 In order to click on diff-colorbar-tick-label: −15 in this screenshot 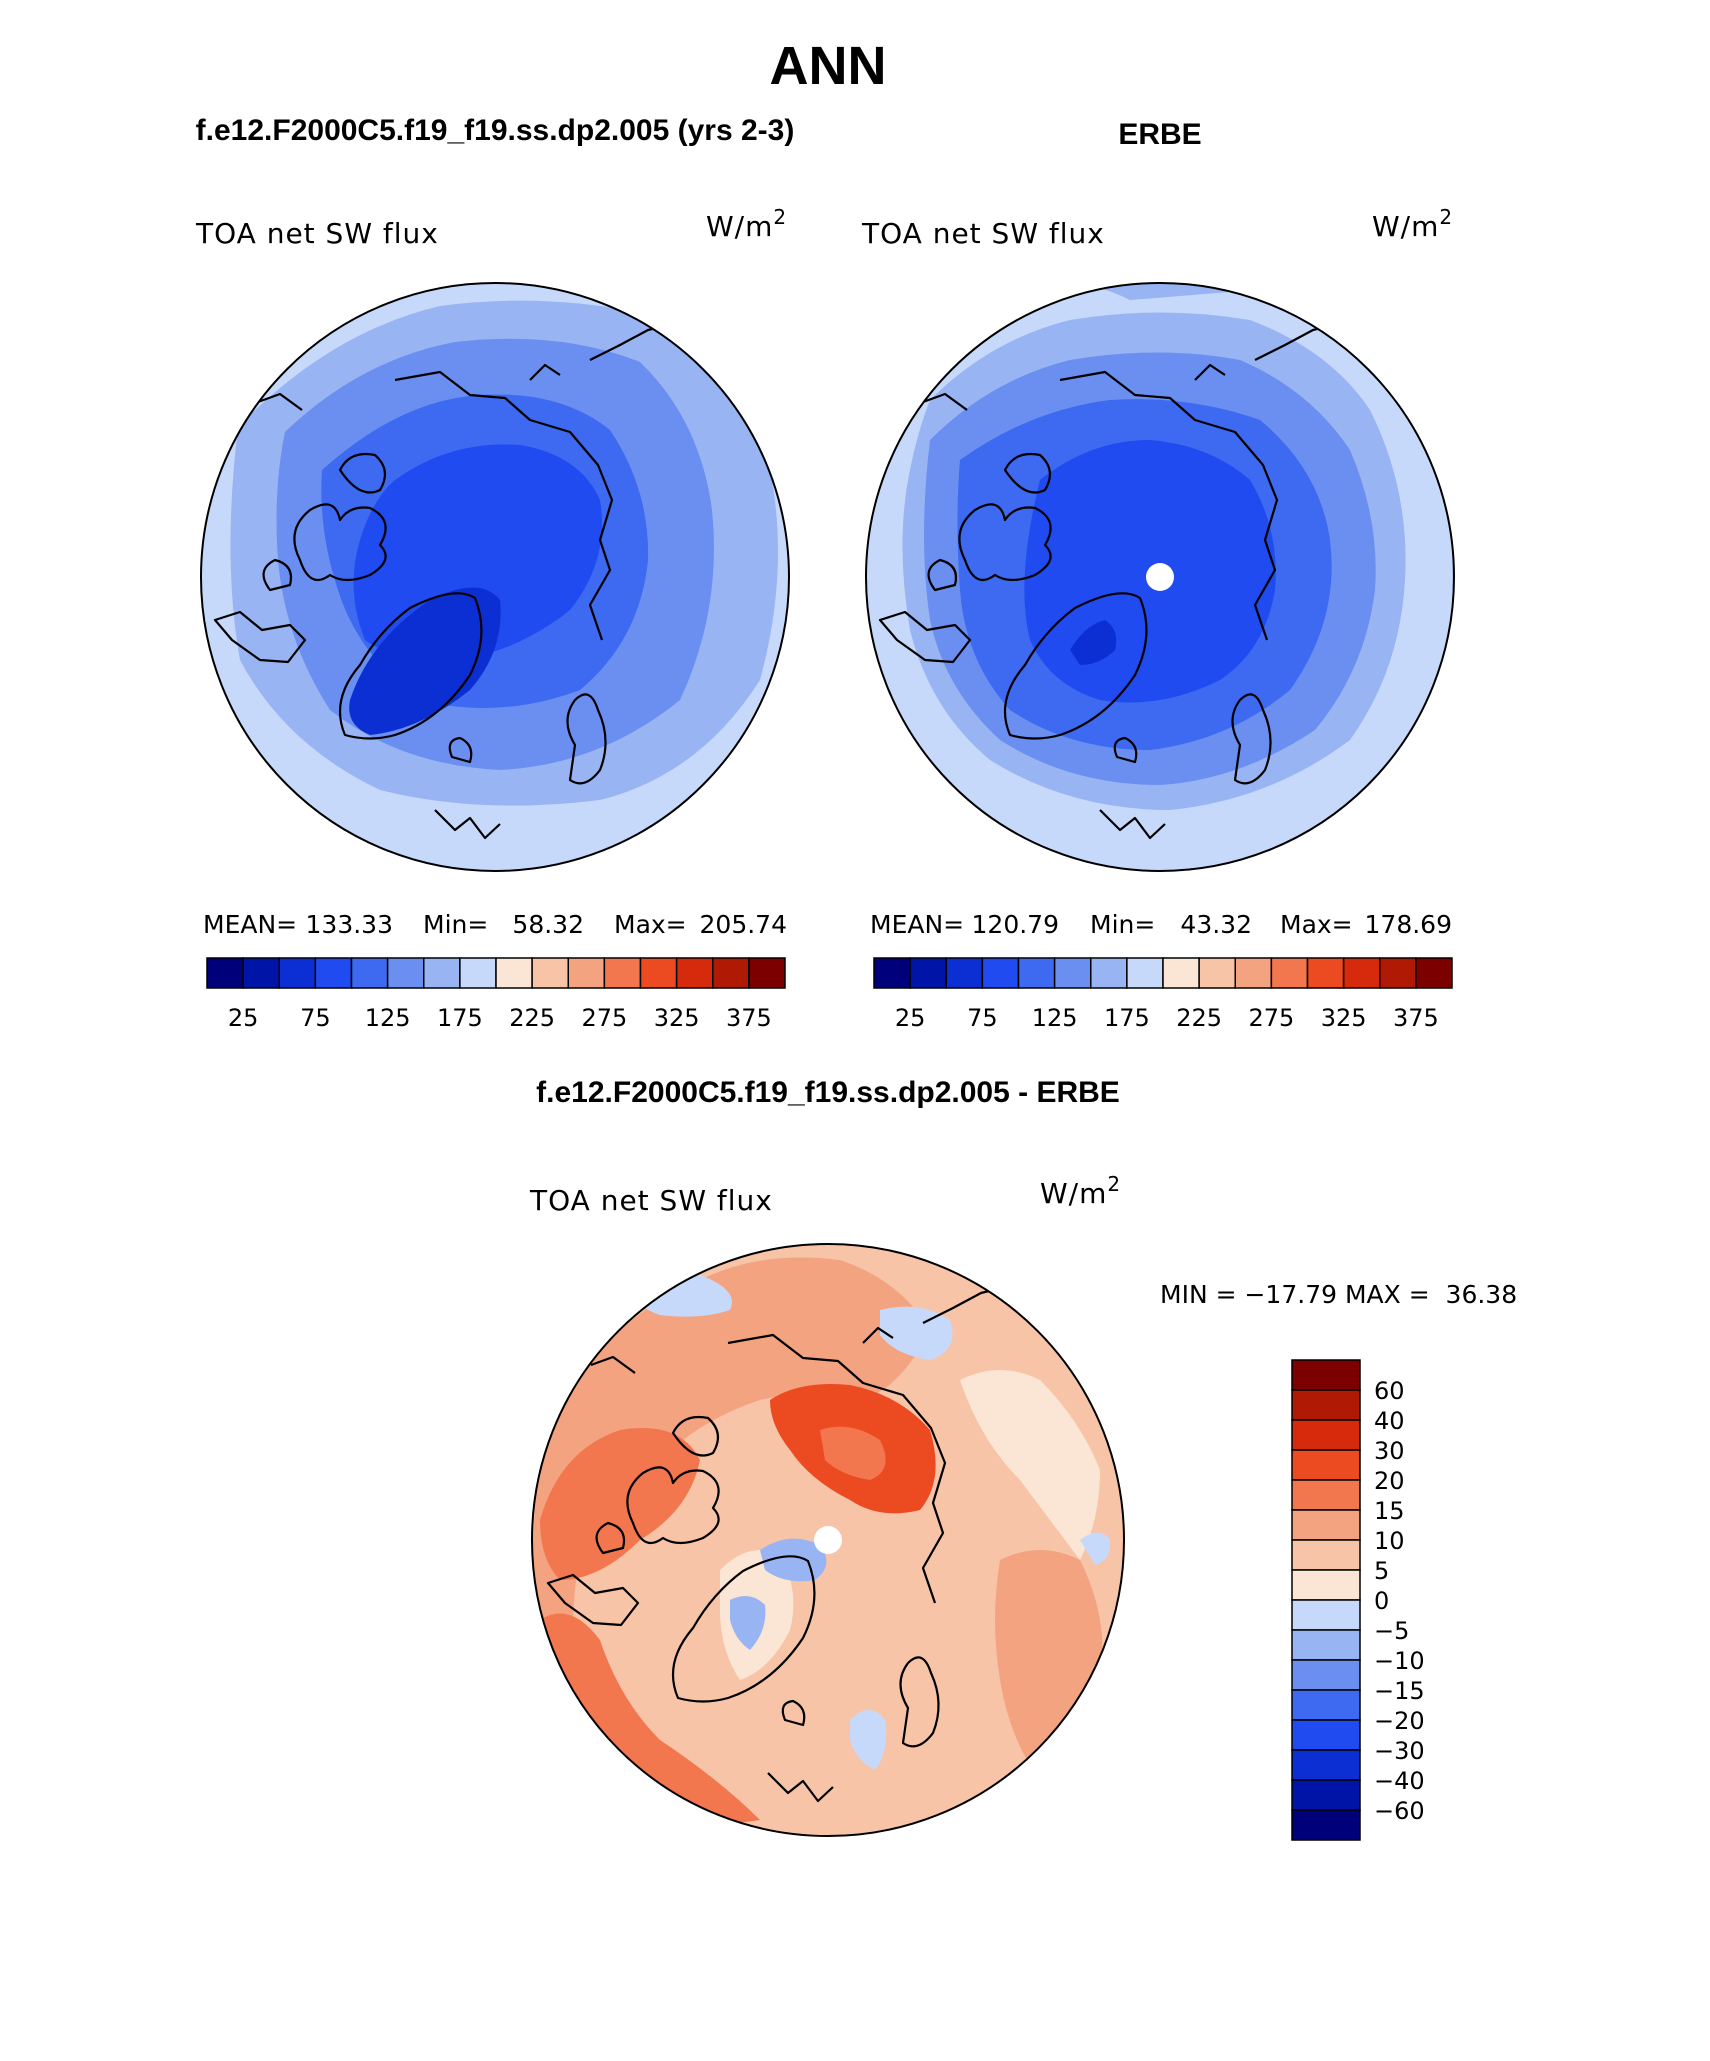, I will do `click(1399, 1691)`.